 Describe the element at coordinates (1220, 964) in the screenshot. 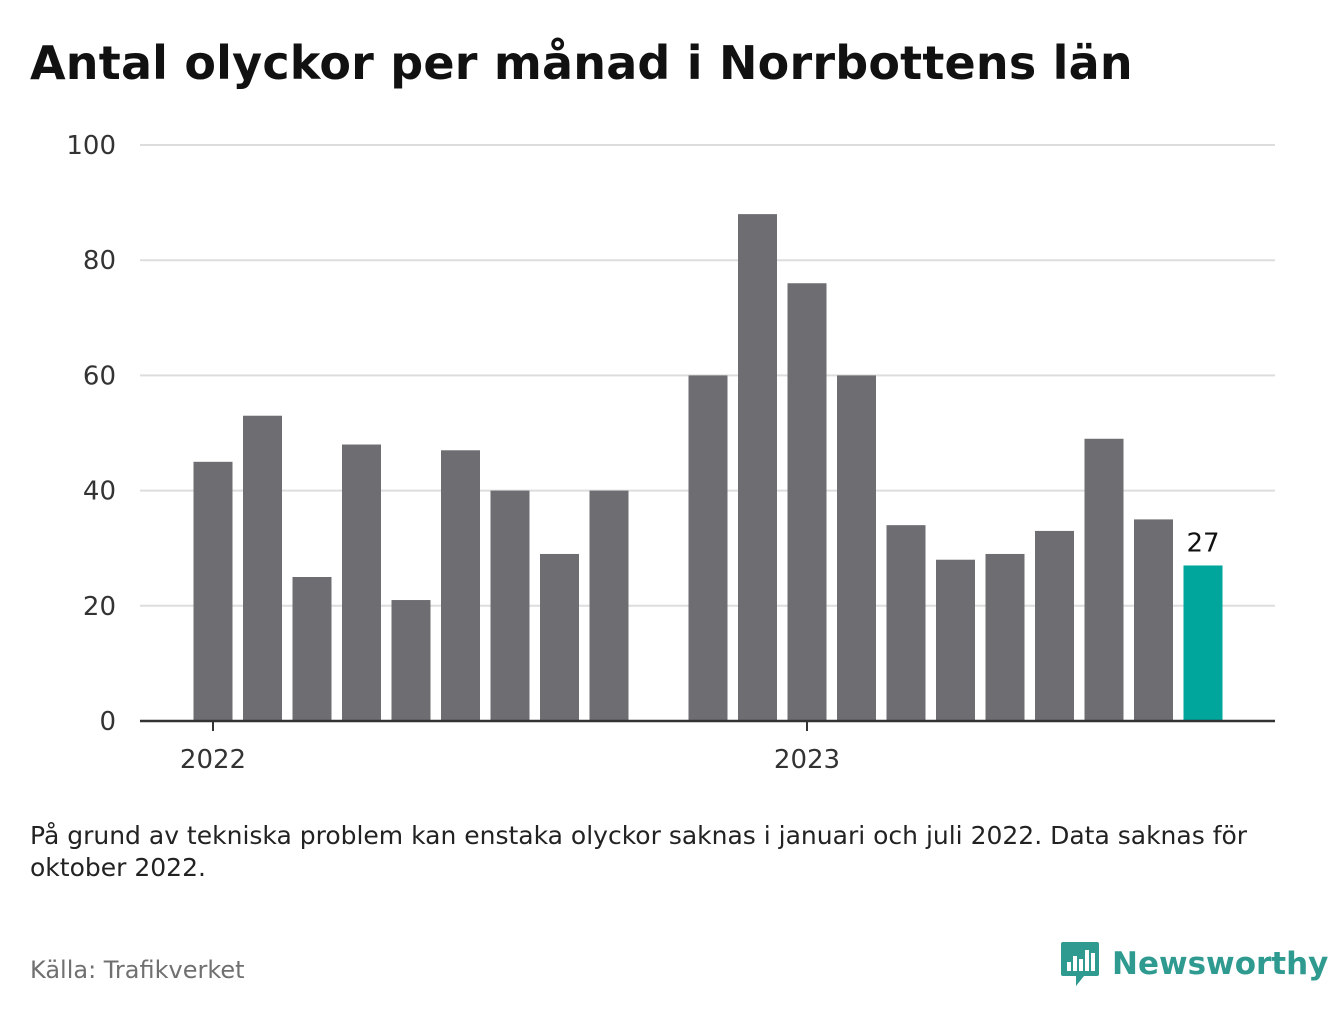

I see `brand-name: Newsworthy` at that location.